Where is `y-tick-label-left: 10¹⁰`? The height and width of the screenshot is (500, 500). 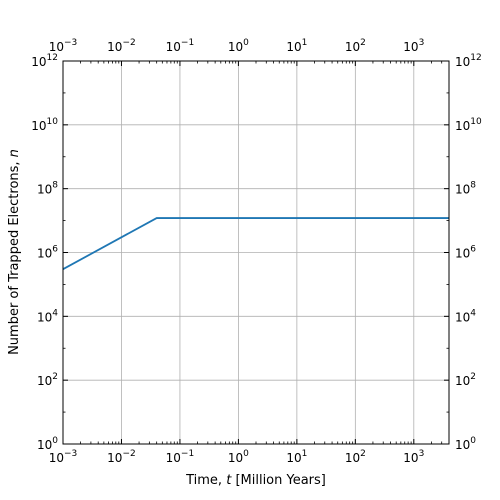
y-tick-label-left: 10¹⁰ is located at coordinates (44, 125).